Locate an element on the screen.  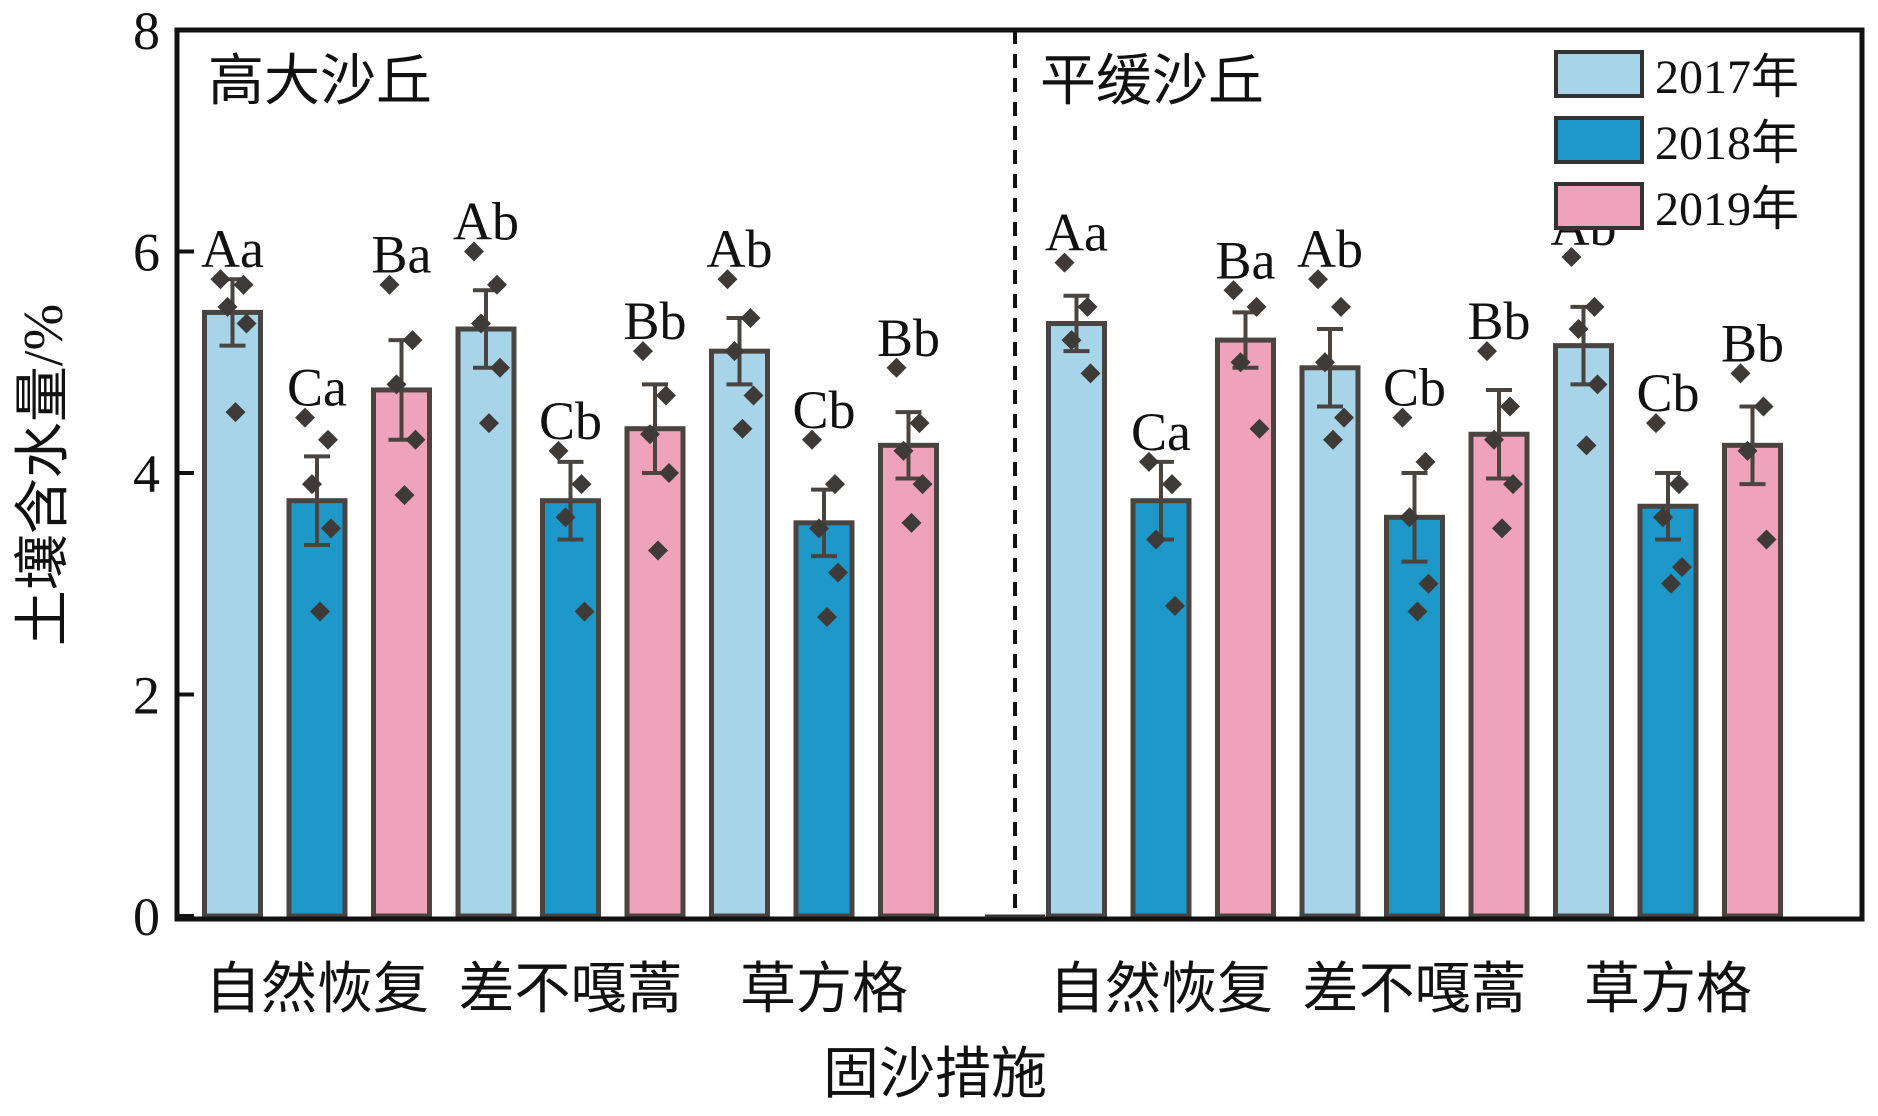
panel-label-tall-dune: 高大沙丘 is located at coordinates (320, 82).